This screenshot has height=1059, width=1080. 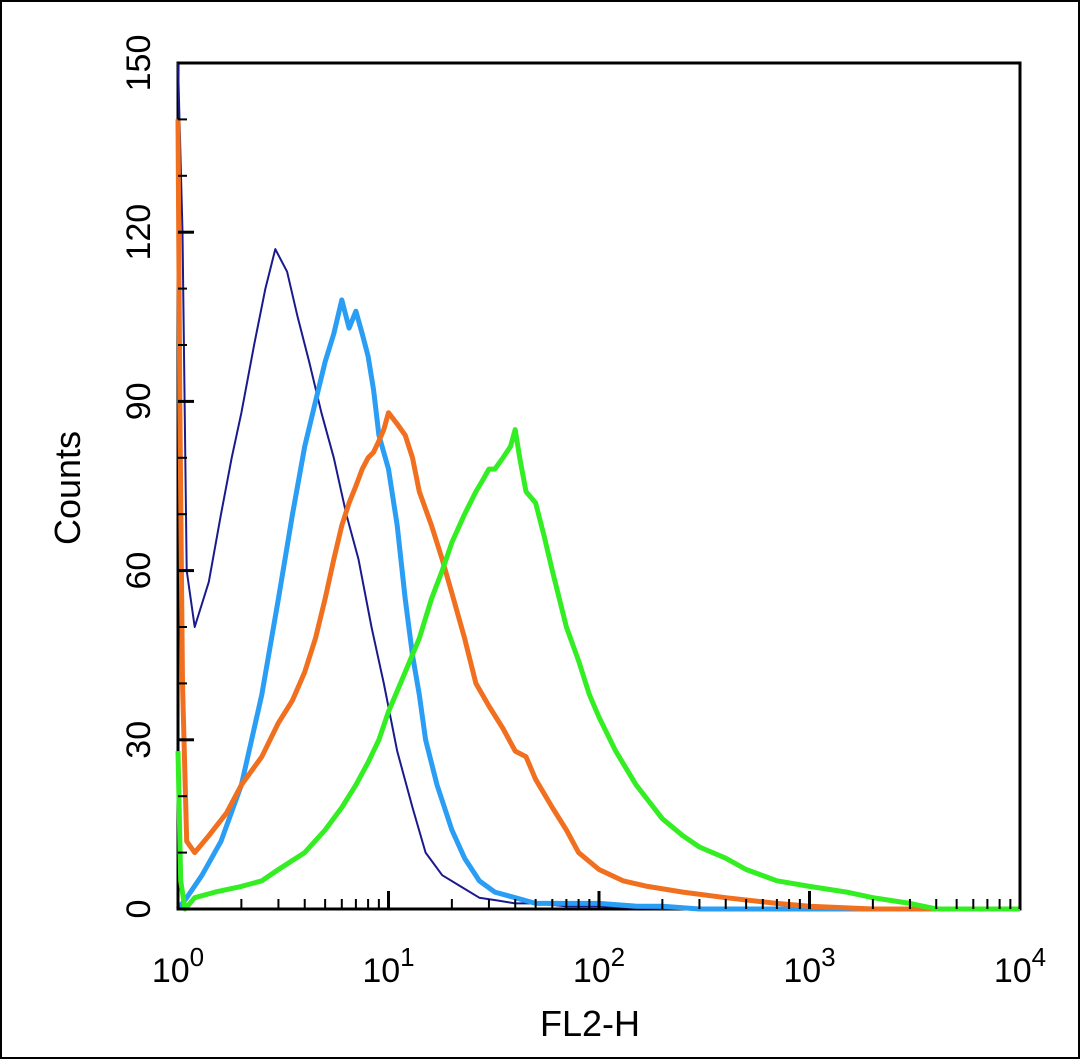 I want to click on y-axis-ticks, so click(x=186, y=486).